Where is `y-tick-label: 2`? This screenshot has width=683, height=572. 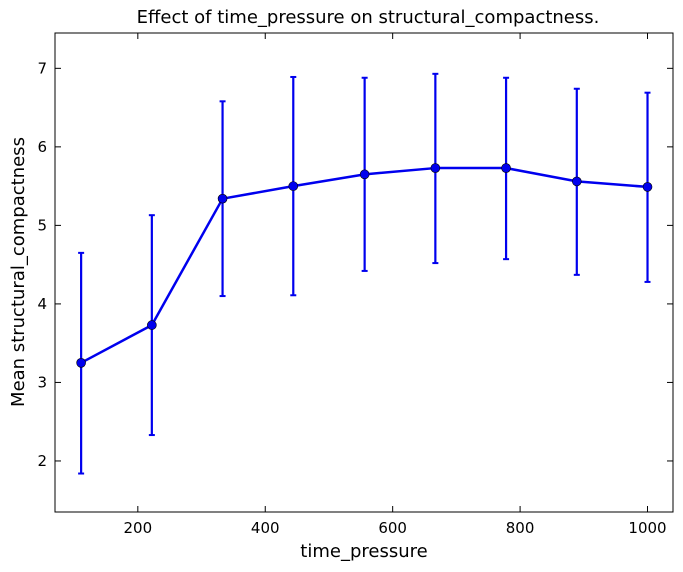 y-tick-label: 2 is located at coordinates (42, 461).